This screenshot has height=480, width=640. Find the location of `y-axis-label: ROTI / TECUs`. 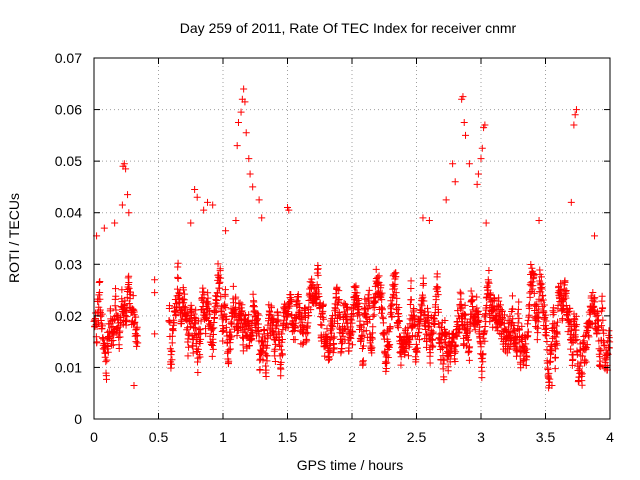

y-axis-label: ROTI / TECUs is located at coordinates (14, 238).